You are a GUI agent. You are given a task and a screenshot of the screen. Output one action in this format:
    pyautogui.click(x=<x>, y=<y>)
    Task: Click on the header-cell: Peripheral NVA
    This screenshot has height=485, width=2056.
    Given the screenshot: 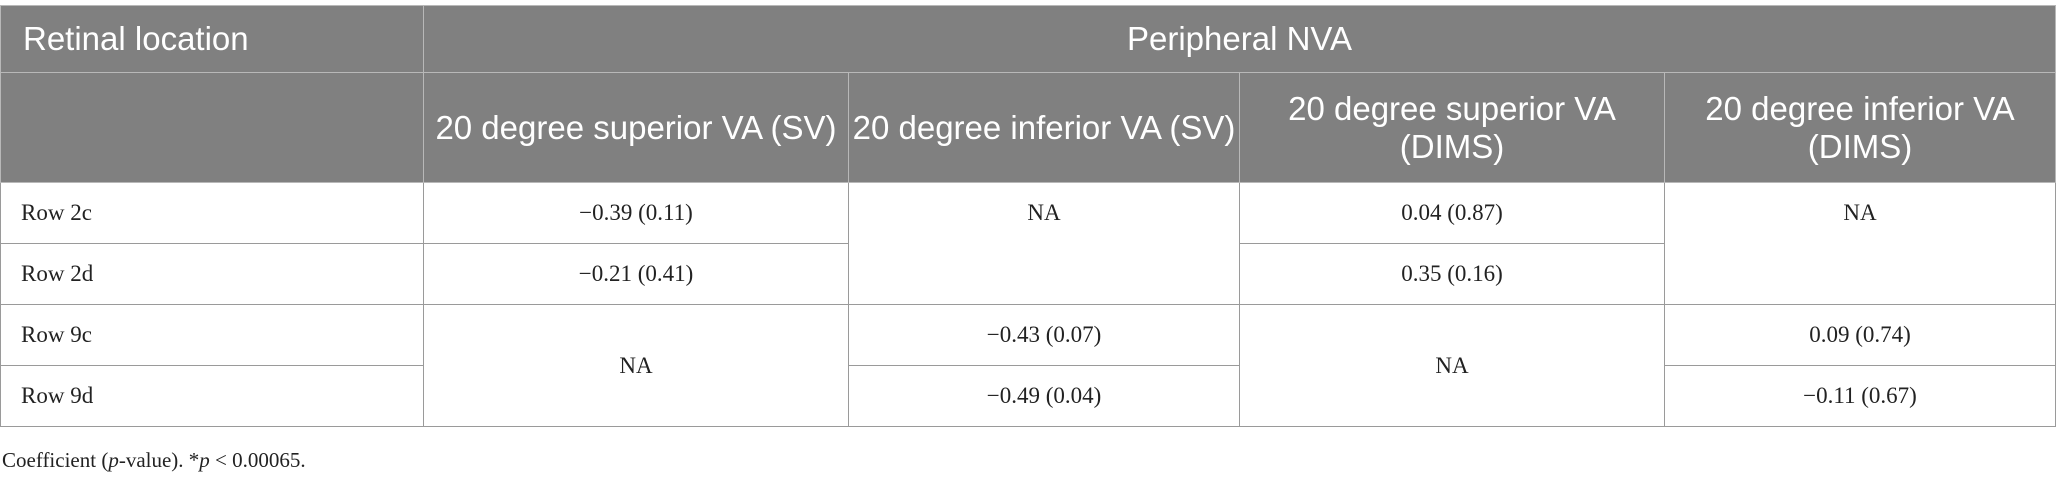 What is the action you would take?
    pyautogui.click(x=1239, y=39)
    